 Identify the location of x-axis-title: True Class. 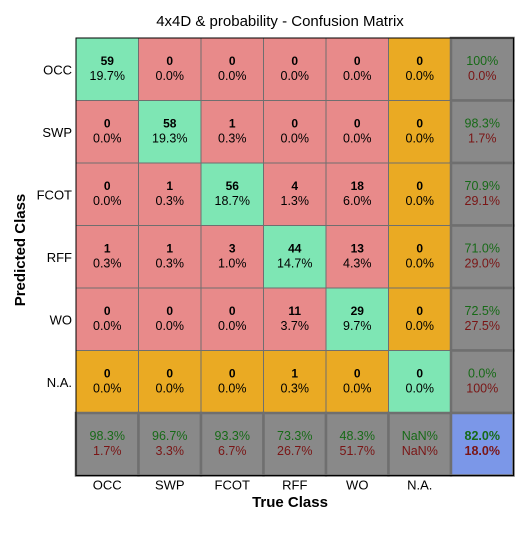
(290, 502).